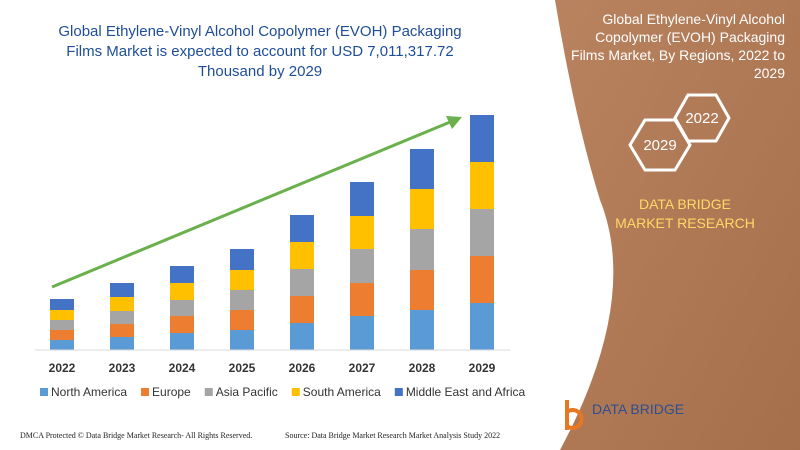 The width and height of the screenshot is (800, 450). I want to click on legend-label: Europe, so click(171, 392).